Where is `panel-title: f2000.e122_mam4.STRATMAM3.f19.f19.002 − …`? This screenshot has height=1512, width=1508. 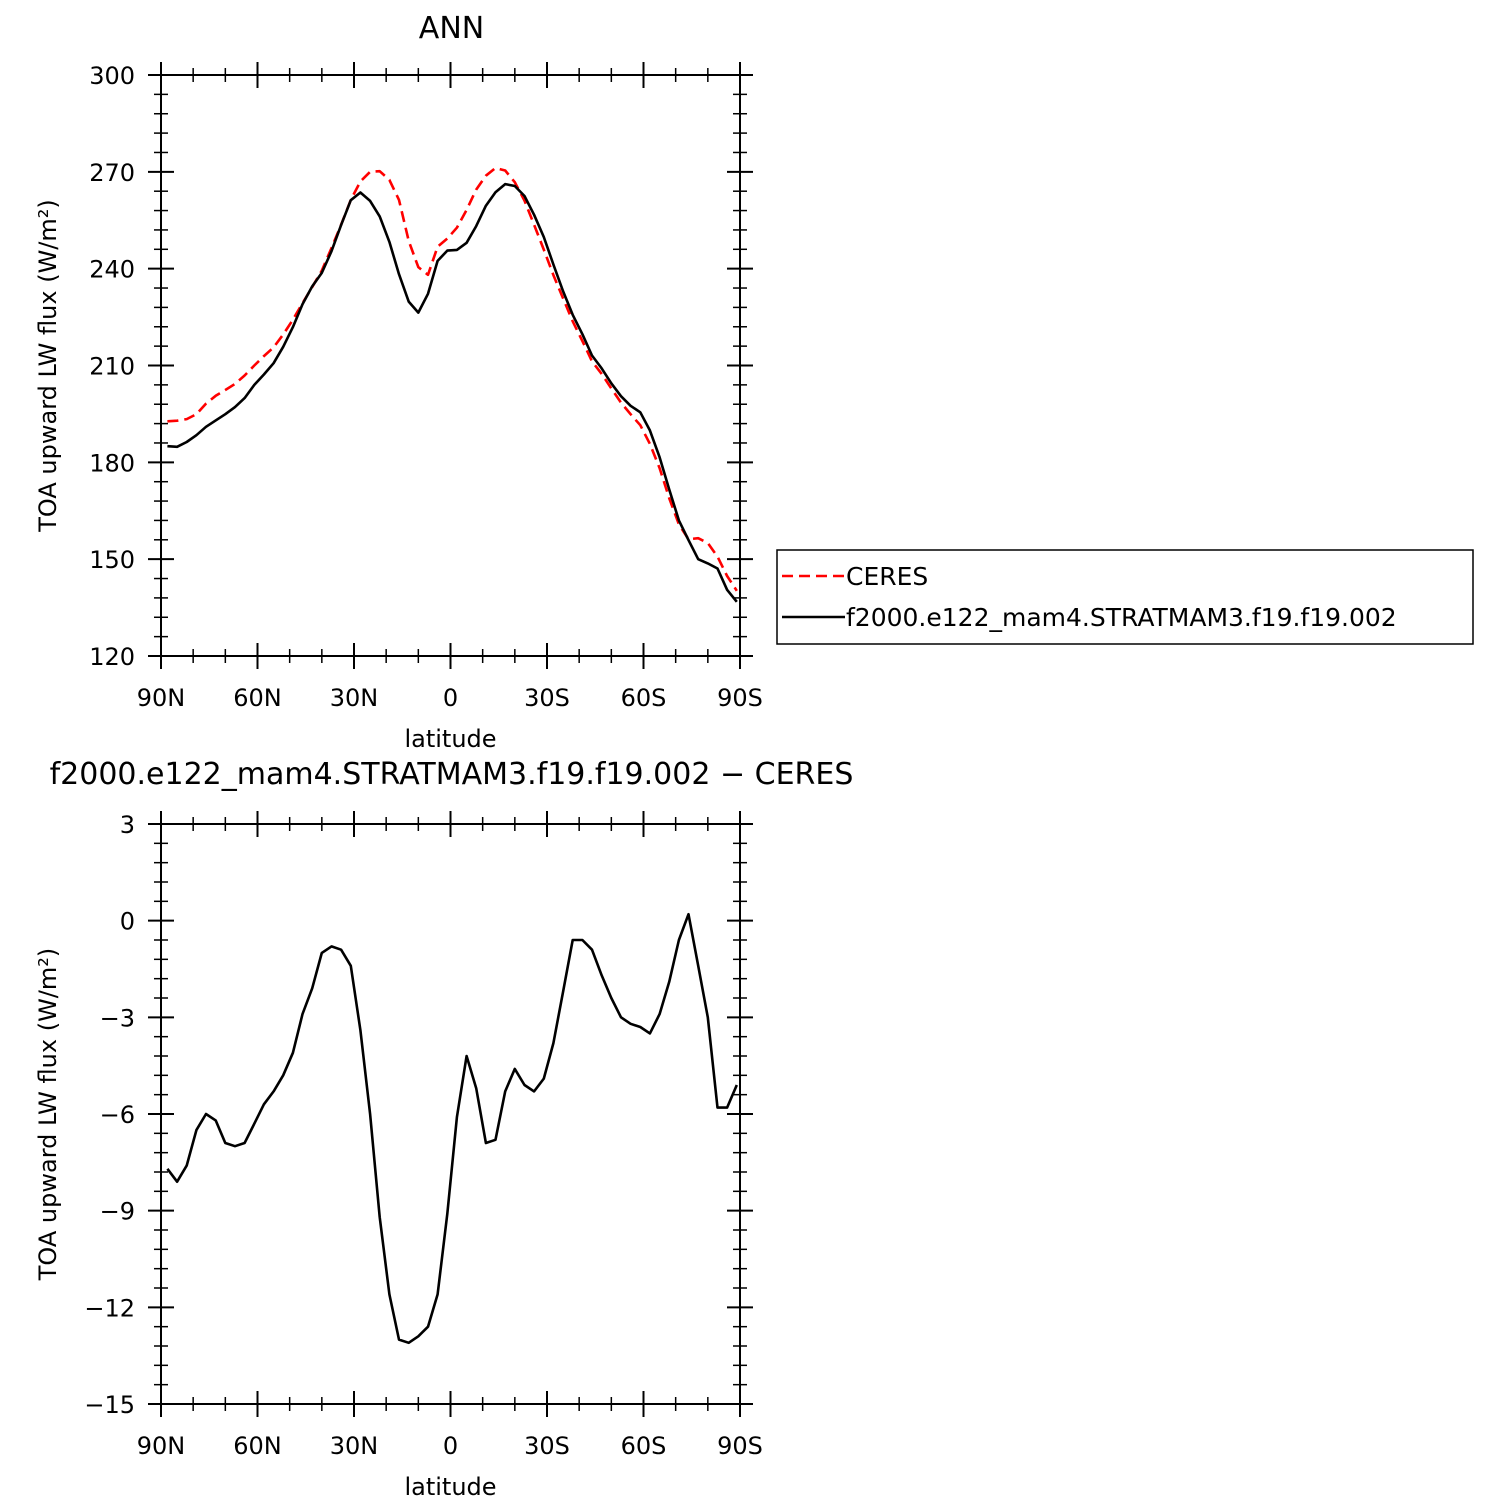 panel-title: f2000.e122_mam4.STRATMAM3.f19.f19.002 − … is located at coordinates (452, 774).